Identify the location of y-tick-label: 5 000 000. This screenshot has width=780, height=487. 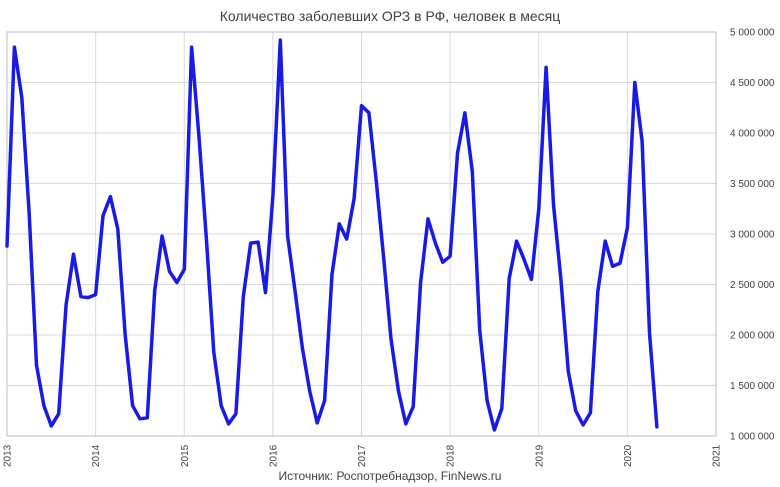
(752, 33).